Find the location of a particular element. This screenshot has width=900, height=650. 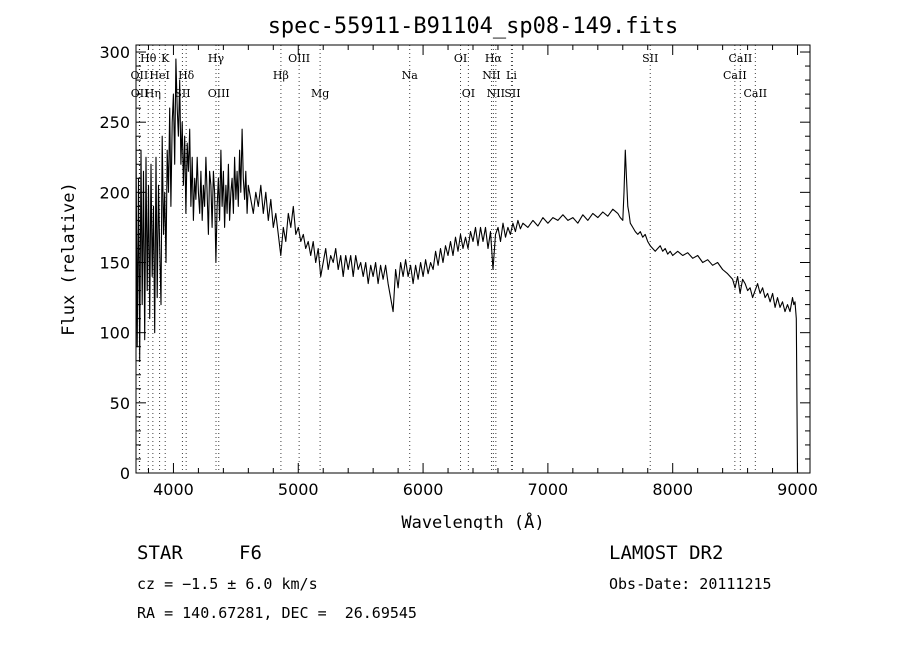

coordinates-text: RA = 140.67281, DEC = 26.69545 is located at coordinates (277, 613).